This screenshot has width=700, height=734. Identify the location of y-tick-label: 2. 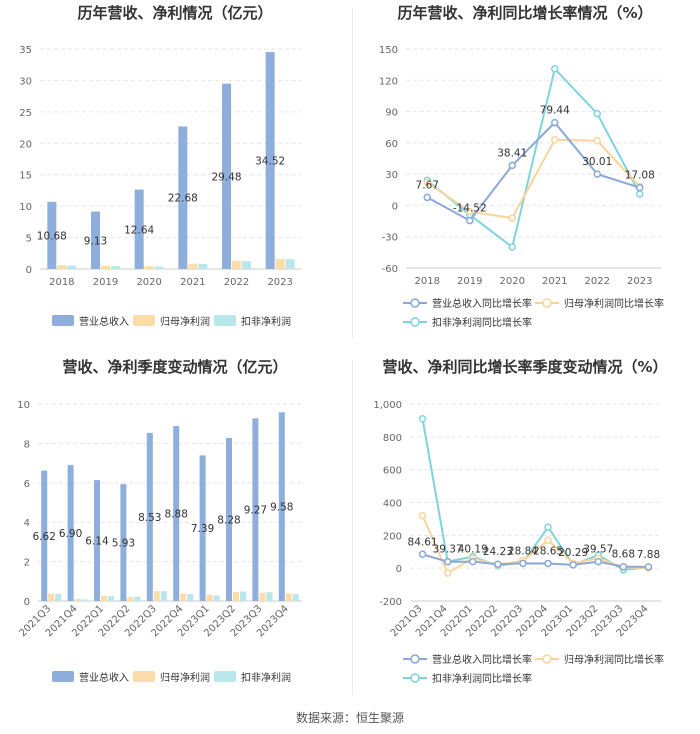
(27, 563).